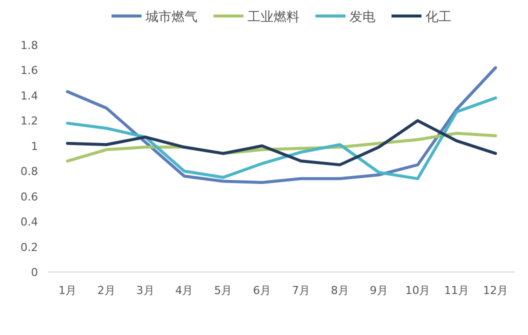 The height and width of the screenshot is (335, 528). I want to click on x-tick-label: 10月, so click(417, 290).